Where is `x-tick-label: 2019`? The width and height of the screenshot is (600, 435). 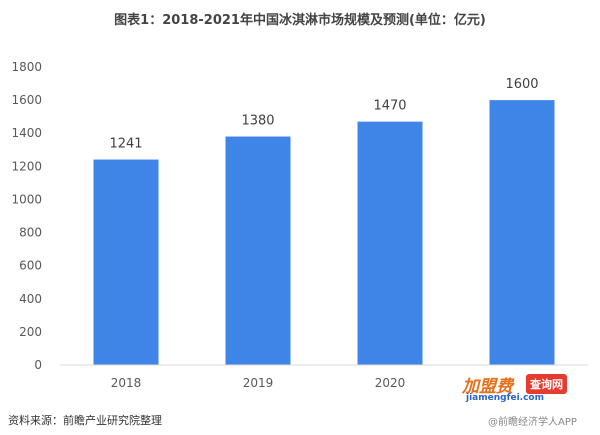
x-tick-label: 2019 is located at coordinates (258, 383).